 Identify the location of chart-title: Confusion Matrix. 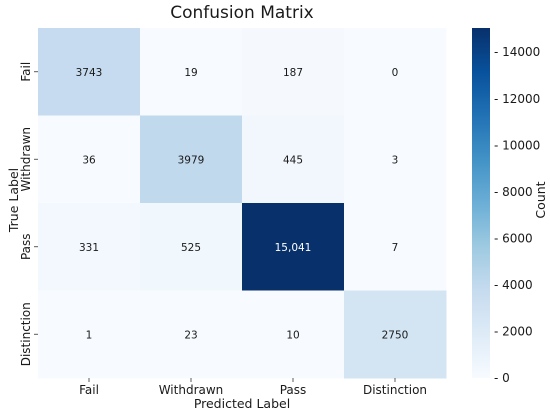
(242, 13).